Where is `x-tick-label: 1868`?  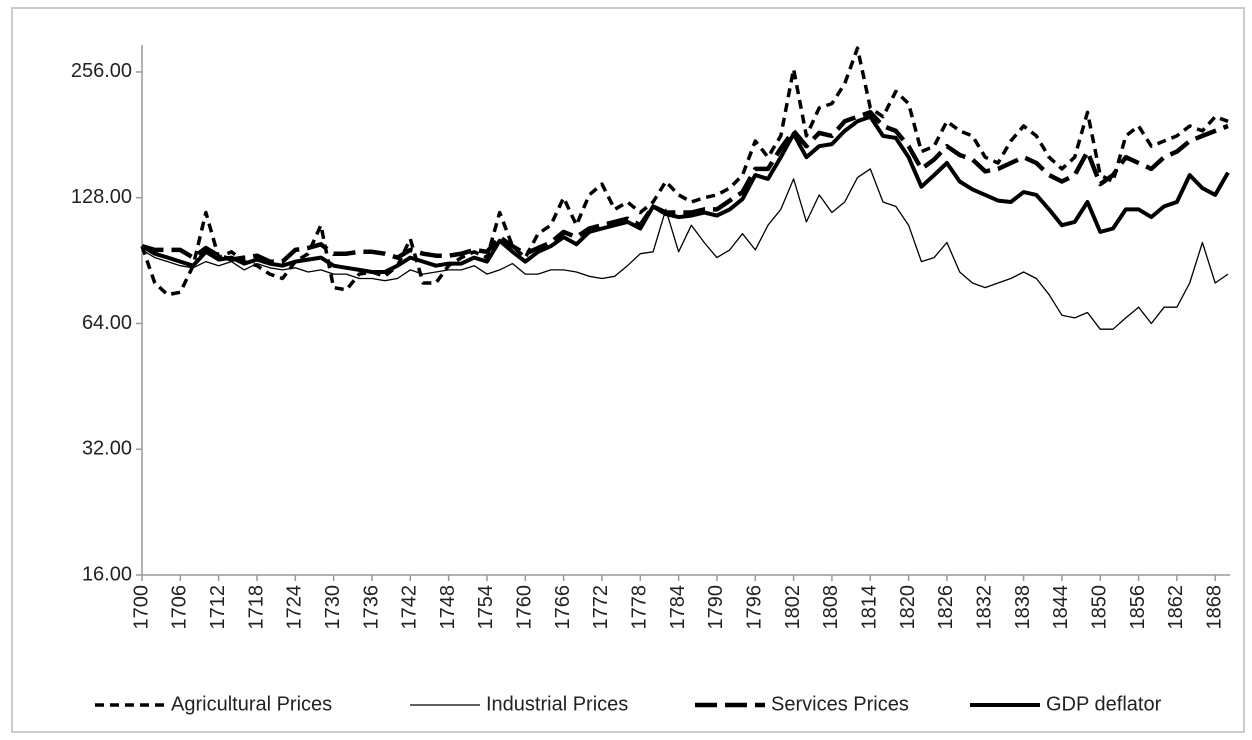 x-tick-label: 1868 is located at coordinates (1215, 607).